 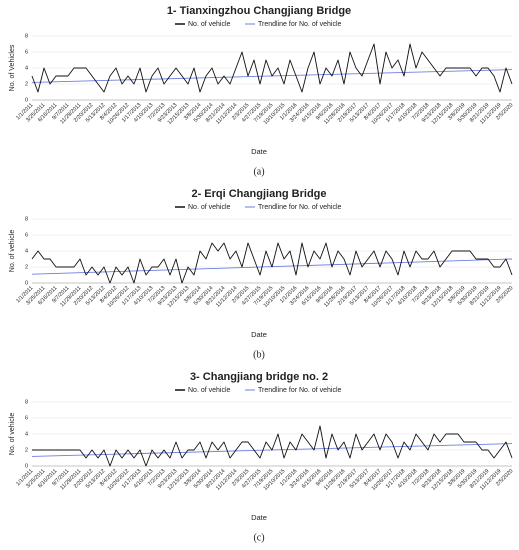 I want to click on caption: (b), so click(x=259, y=354).